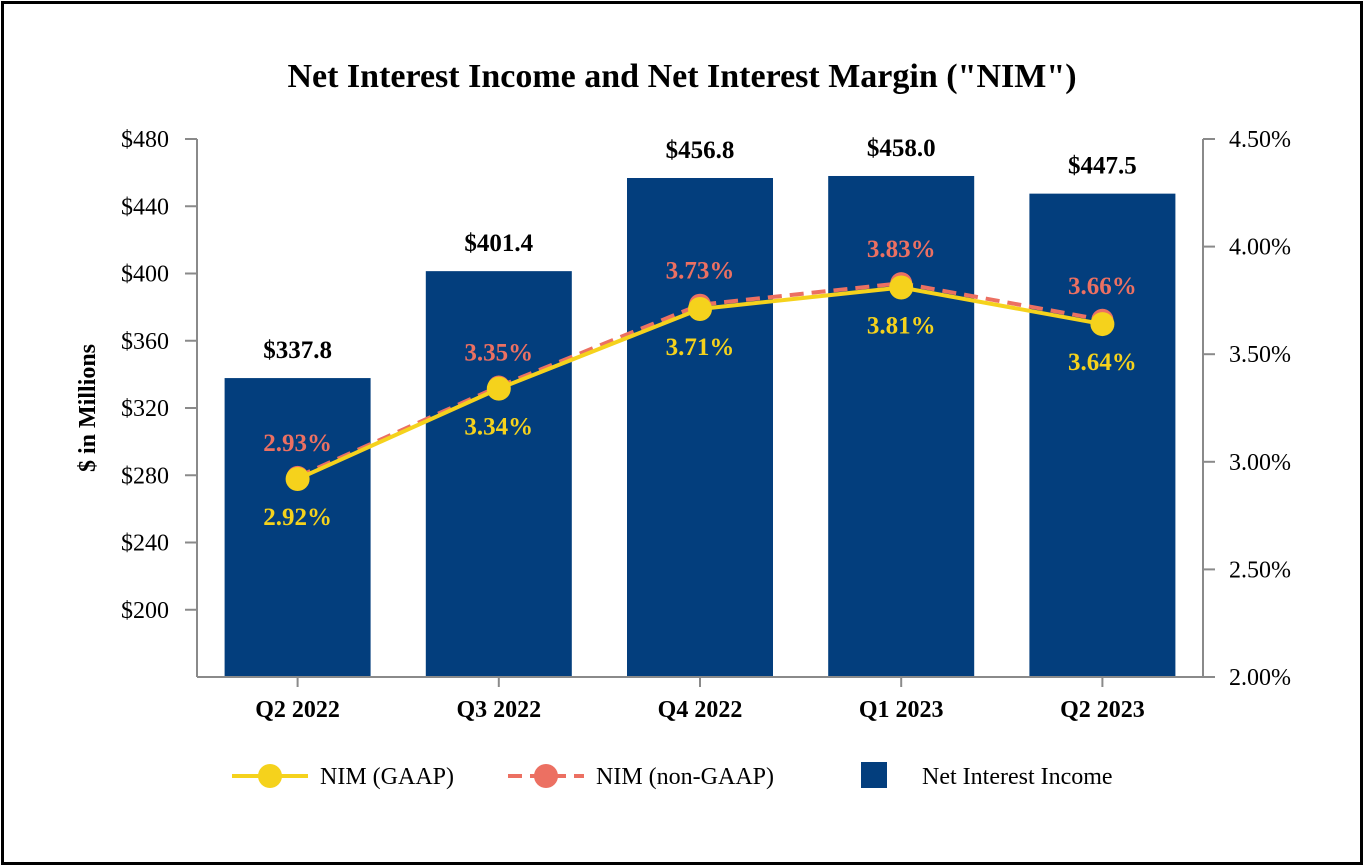 Image resolution: width=1364 pixels, height=866 pixels. What do you see at coordinates (700, 710) in the screenshot?
I see `x-tick-label-2: Q4 2022` at bounding box center [700, 710].